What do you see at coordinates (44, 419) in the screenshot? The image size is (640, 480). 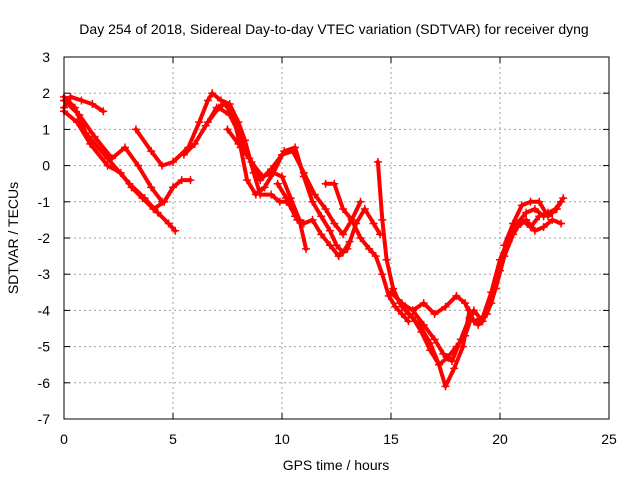 I see `y-tick-label: -7` at bounding box center [44, 419].